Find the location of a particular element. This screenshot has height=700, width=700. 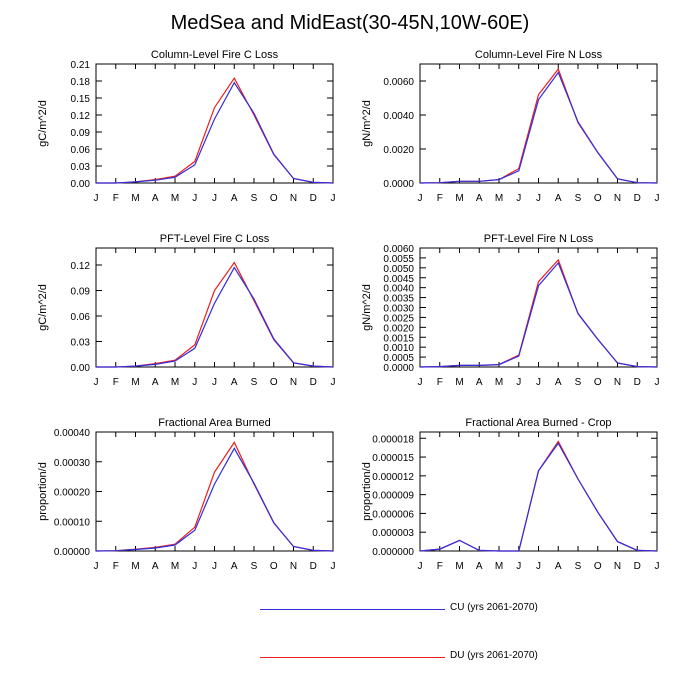

y-tick-label: 0.0055 is located at coordinates (398, 259).